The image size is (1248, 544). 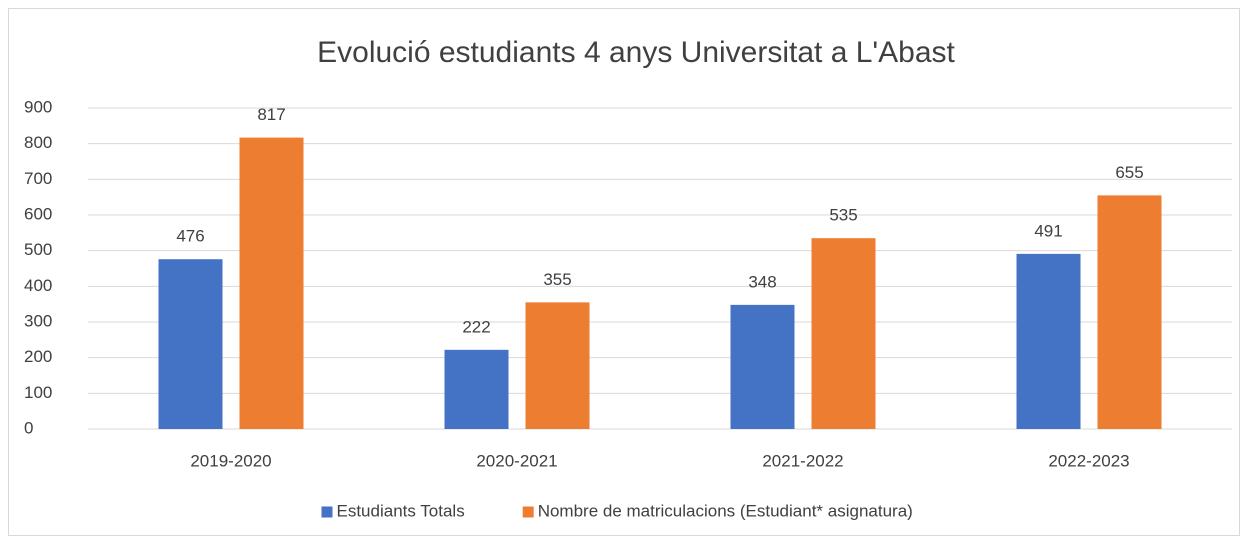 What do you see at coordinates (762, 281) in the screenshot?
I see `data-label: 348` at bounding box center [762, 281].